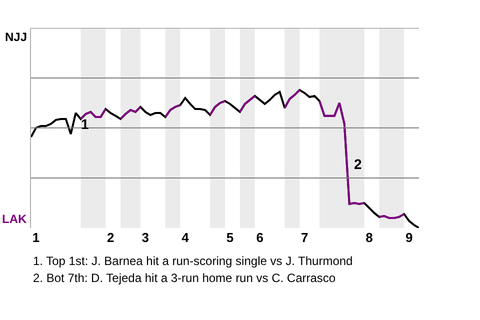 The width and height of the screenshot is (480, 320). What do you see at coordinates (146, 237) in the screenshot?
I see `x-tick-label: 3` at bounding box center [146, 237].